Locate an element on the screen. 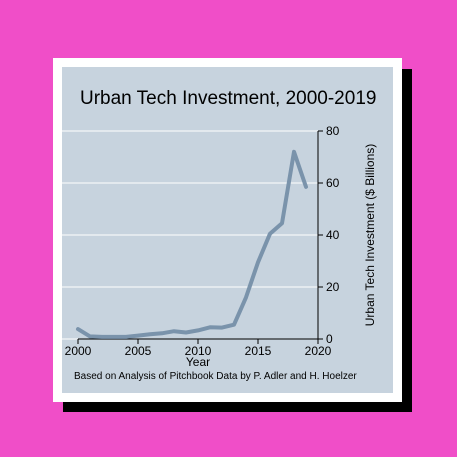  y-tick-label: 40 is located at coordinates (333, 235).